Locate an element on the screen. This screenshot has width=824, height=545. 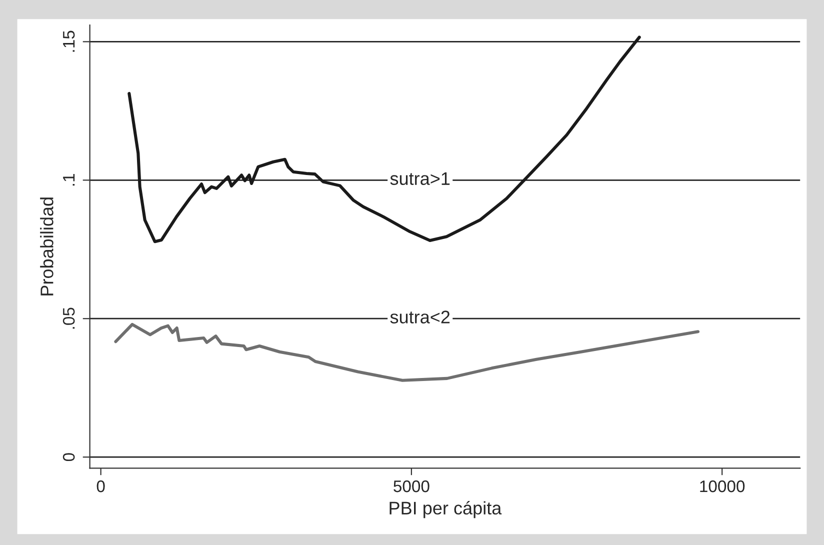
y-tick-label: .15 is located at coordinates (69, 41).